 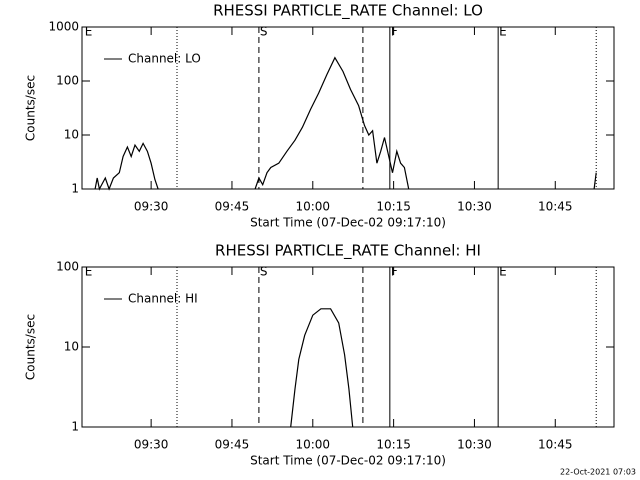 What do you see at coordinates (348, 251) in the screenshot?
I see `chart-title: RHESSI PARTICLE_RATE Channel: HI` at bounding box center [348, 251].